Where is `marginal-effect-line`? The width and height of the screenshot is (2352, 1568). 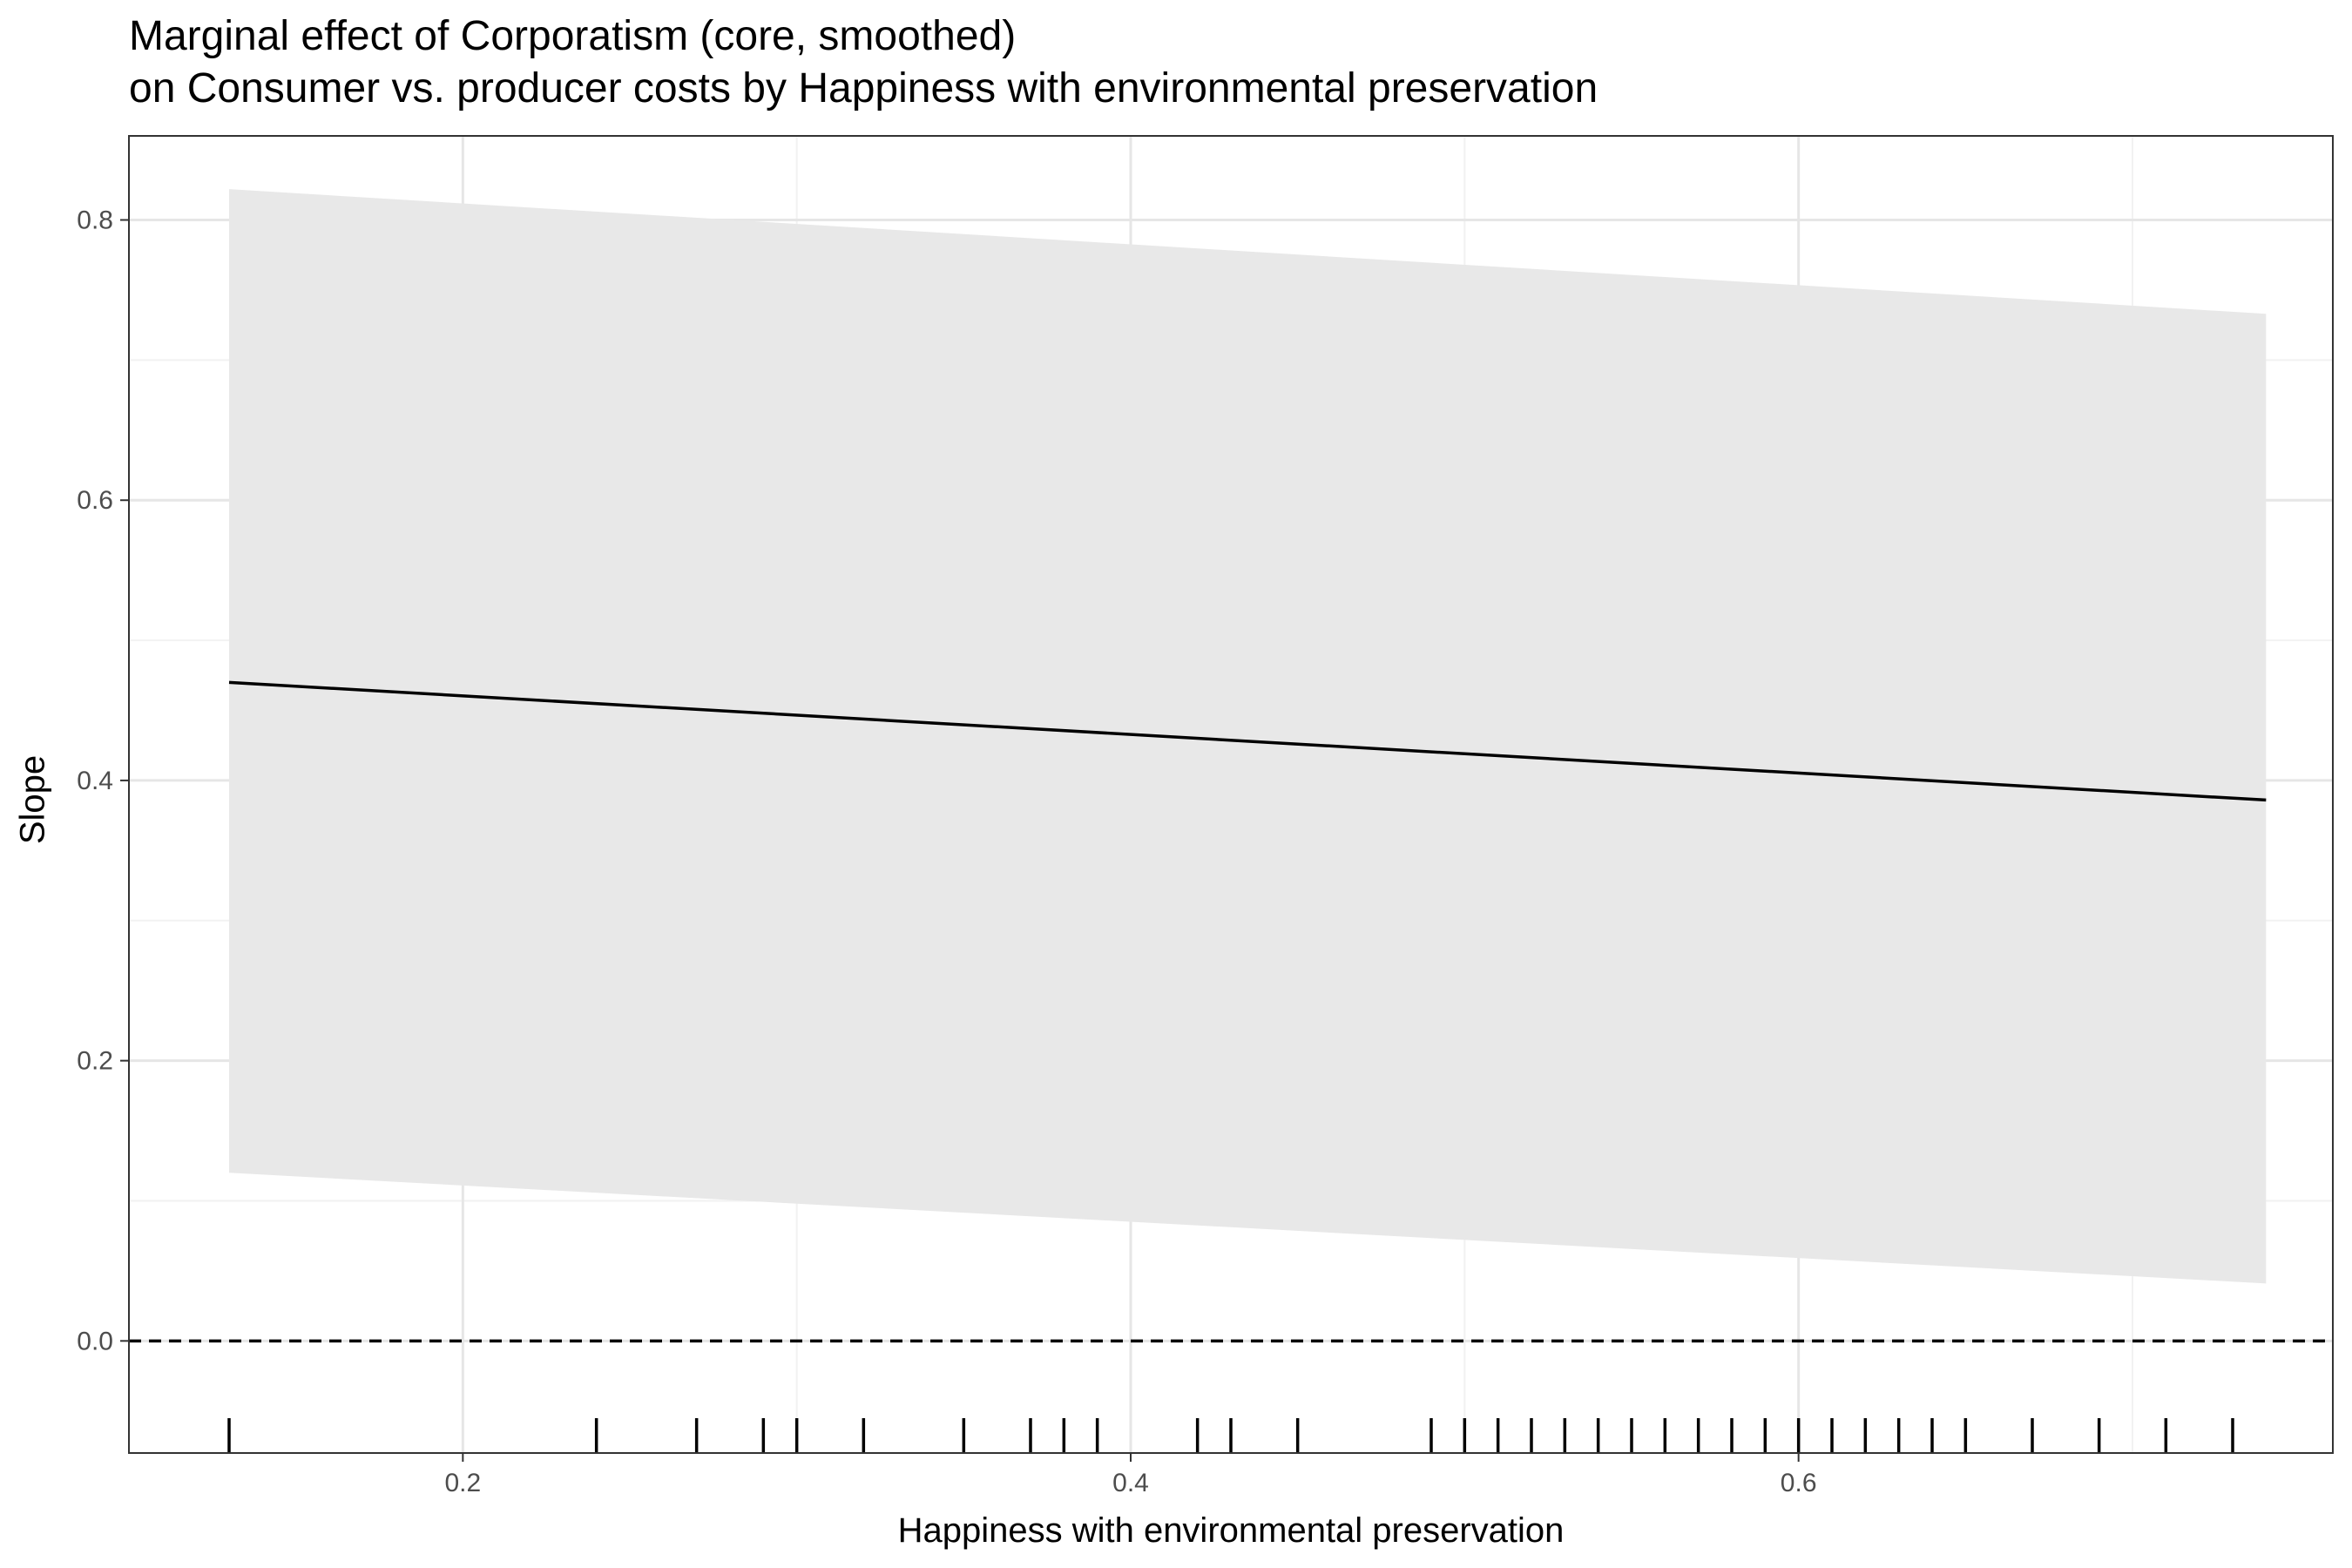 marginal-effect-line is located at coordinates (1247, 741).